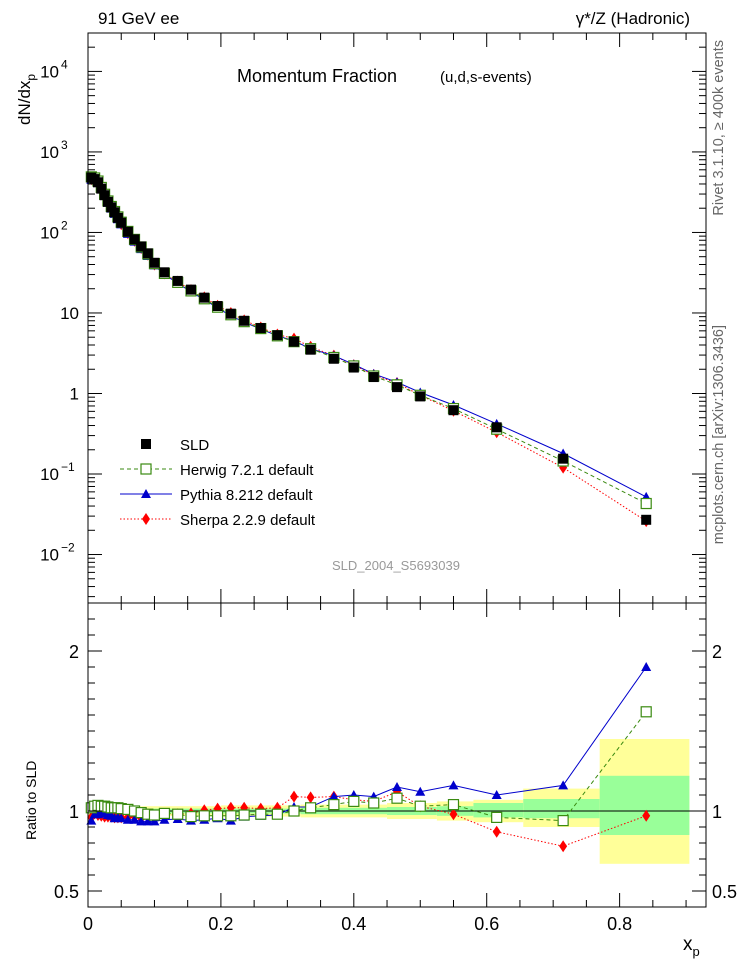 The height and width of the screenshot is (972, 746). What do you see at coordinates (248, 520) in the screenshot?
I see `legend-label-sherpa: Sherpa 2.2.9 default` at bounding box center [248, 520].